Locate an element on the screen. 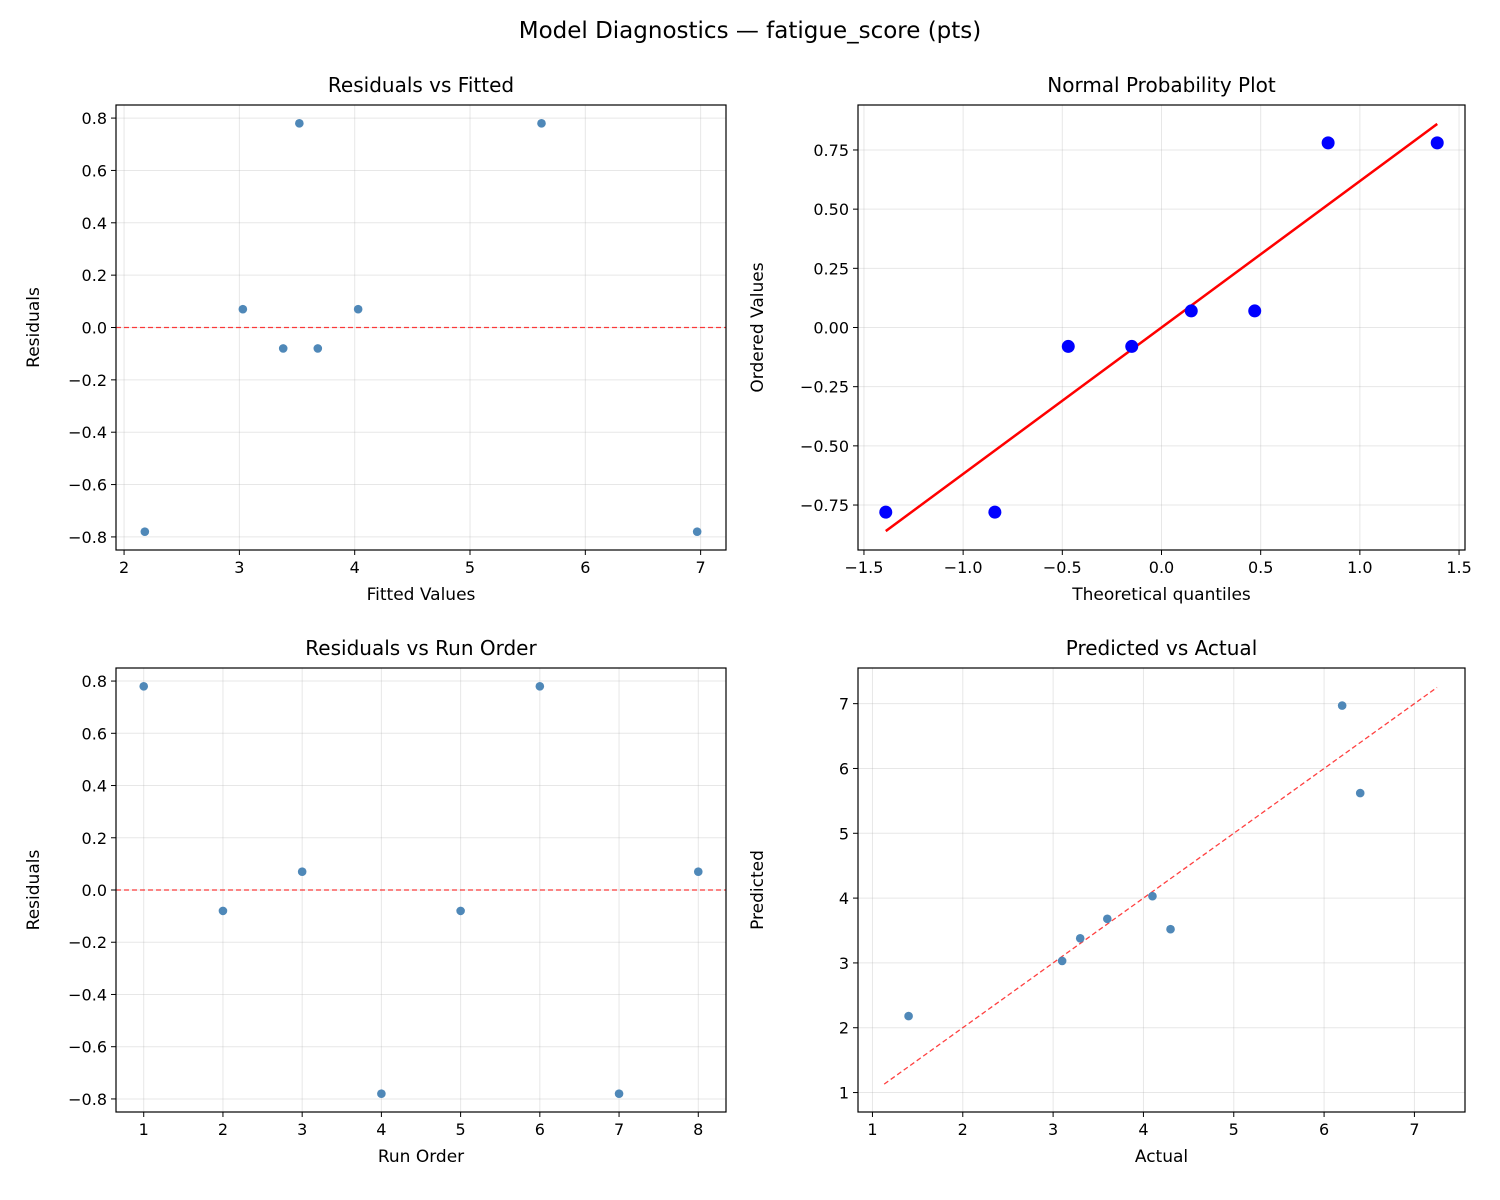  x-tick-label: −1.0 is located at coordinates (963, 567).